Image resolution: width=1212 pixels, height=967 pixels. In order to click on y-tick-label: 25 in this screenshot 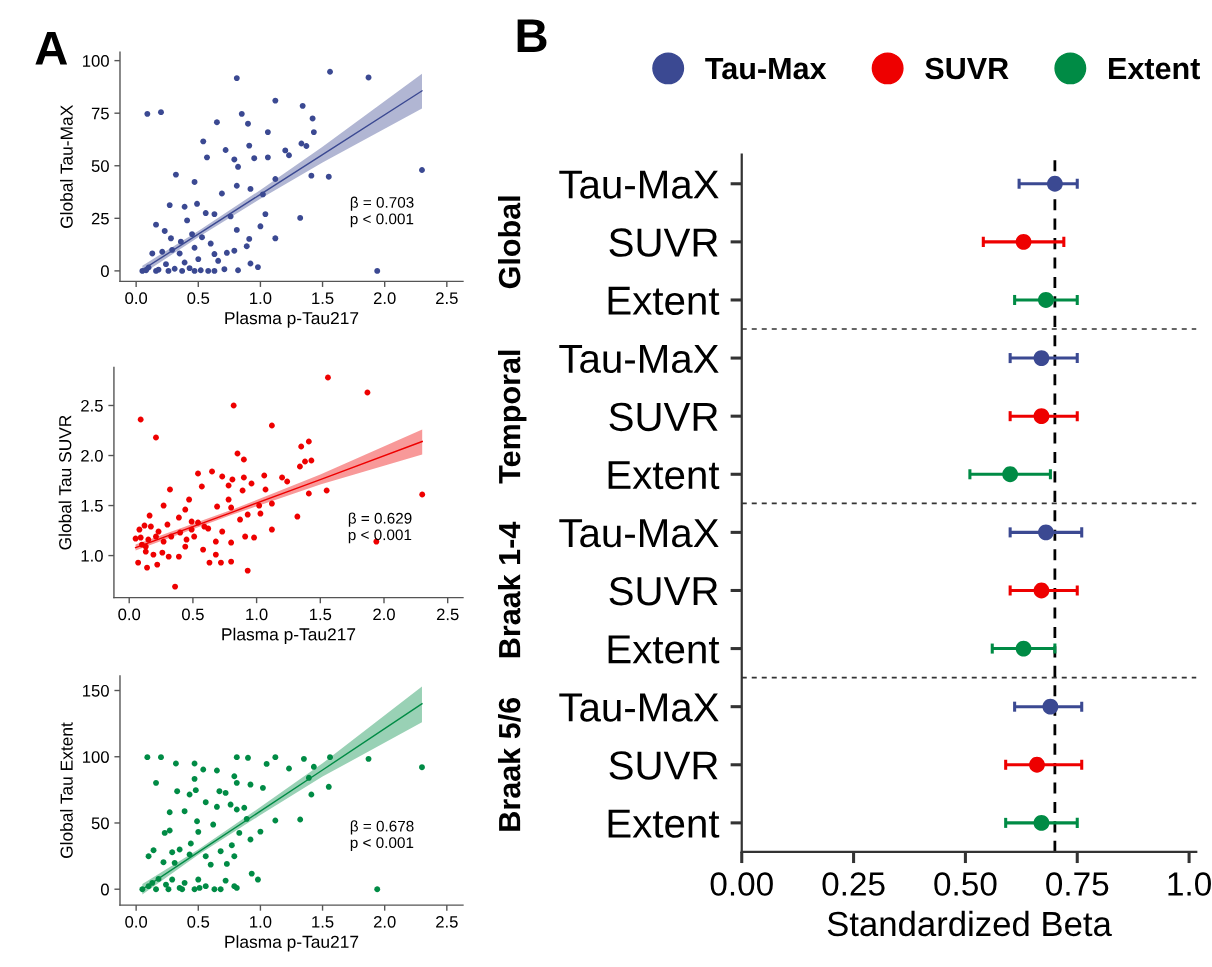, I will do `click(100, 218)`.